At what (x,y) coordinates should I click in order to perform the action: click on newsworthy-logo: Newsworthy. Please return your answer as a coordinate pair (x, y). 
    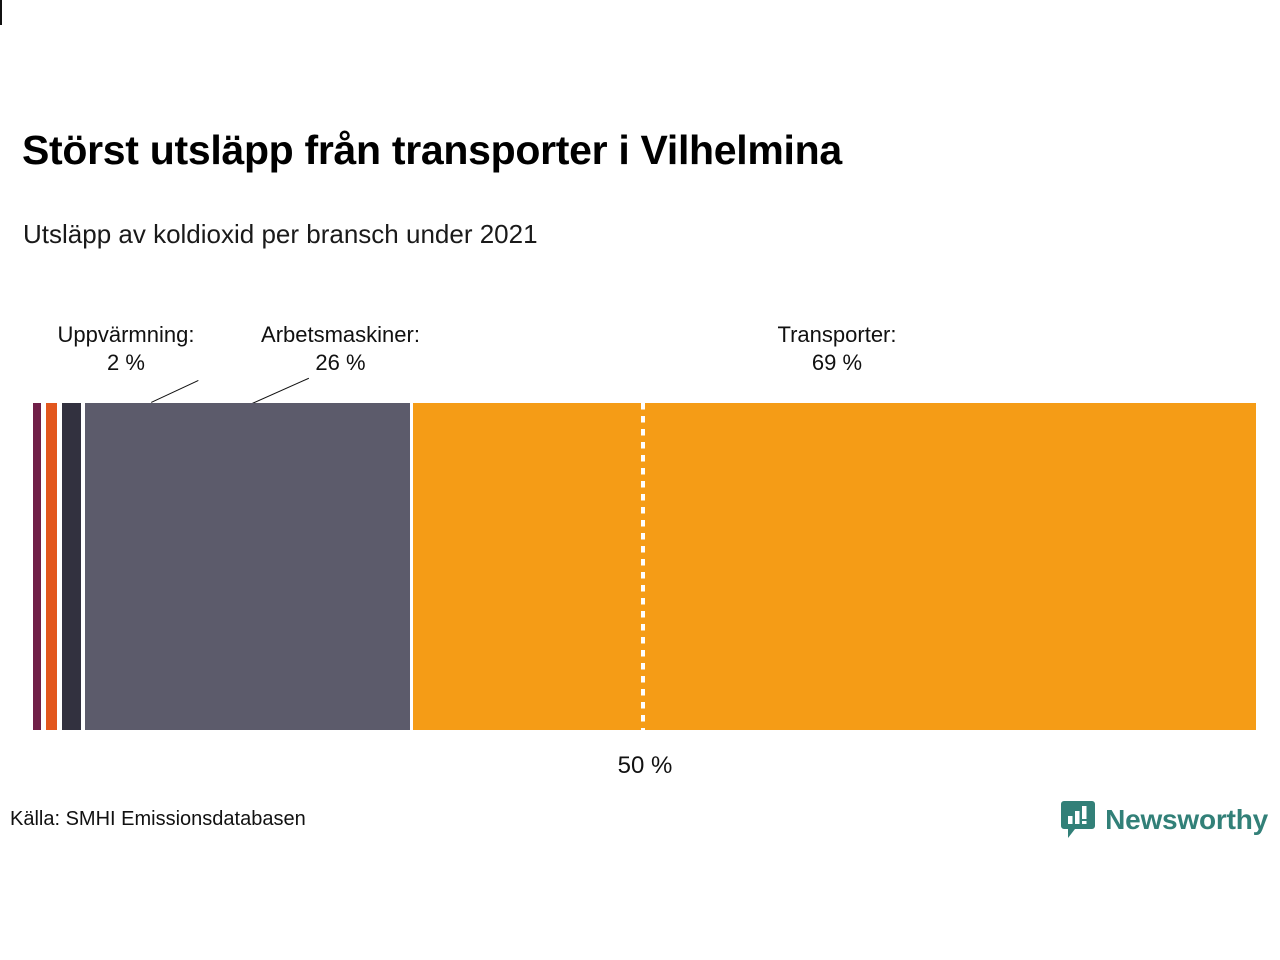
    Looking at the image, I should click on (1164, 820).